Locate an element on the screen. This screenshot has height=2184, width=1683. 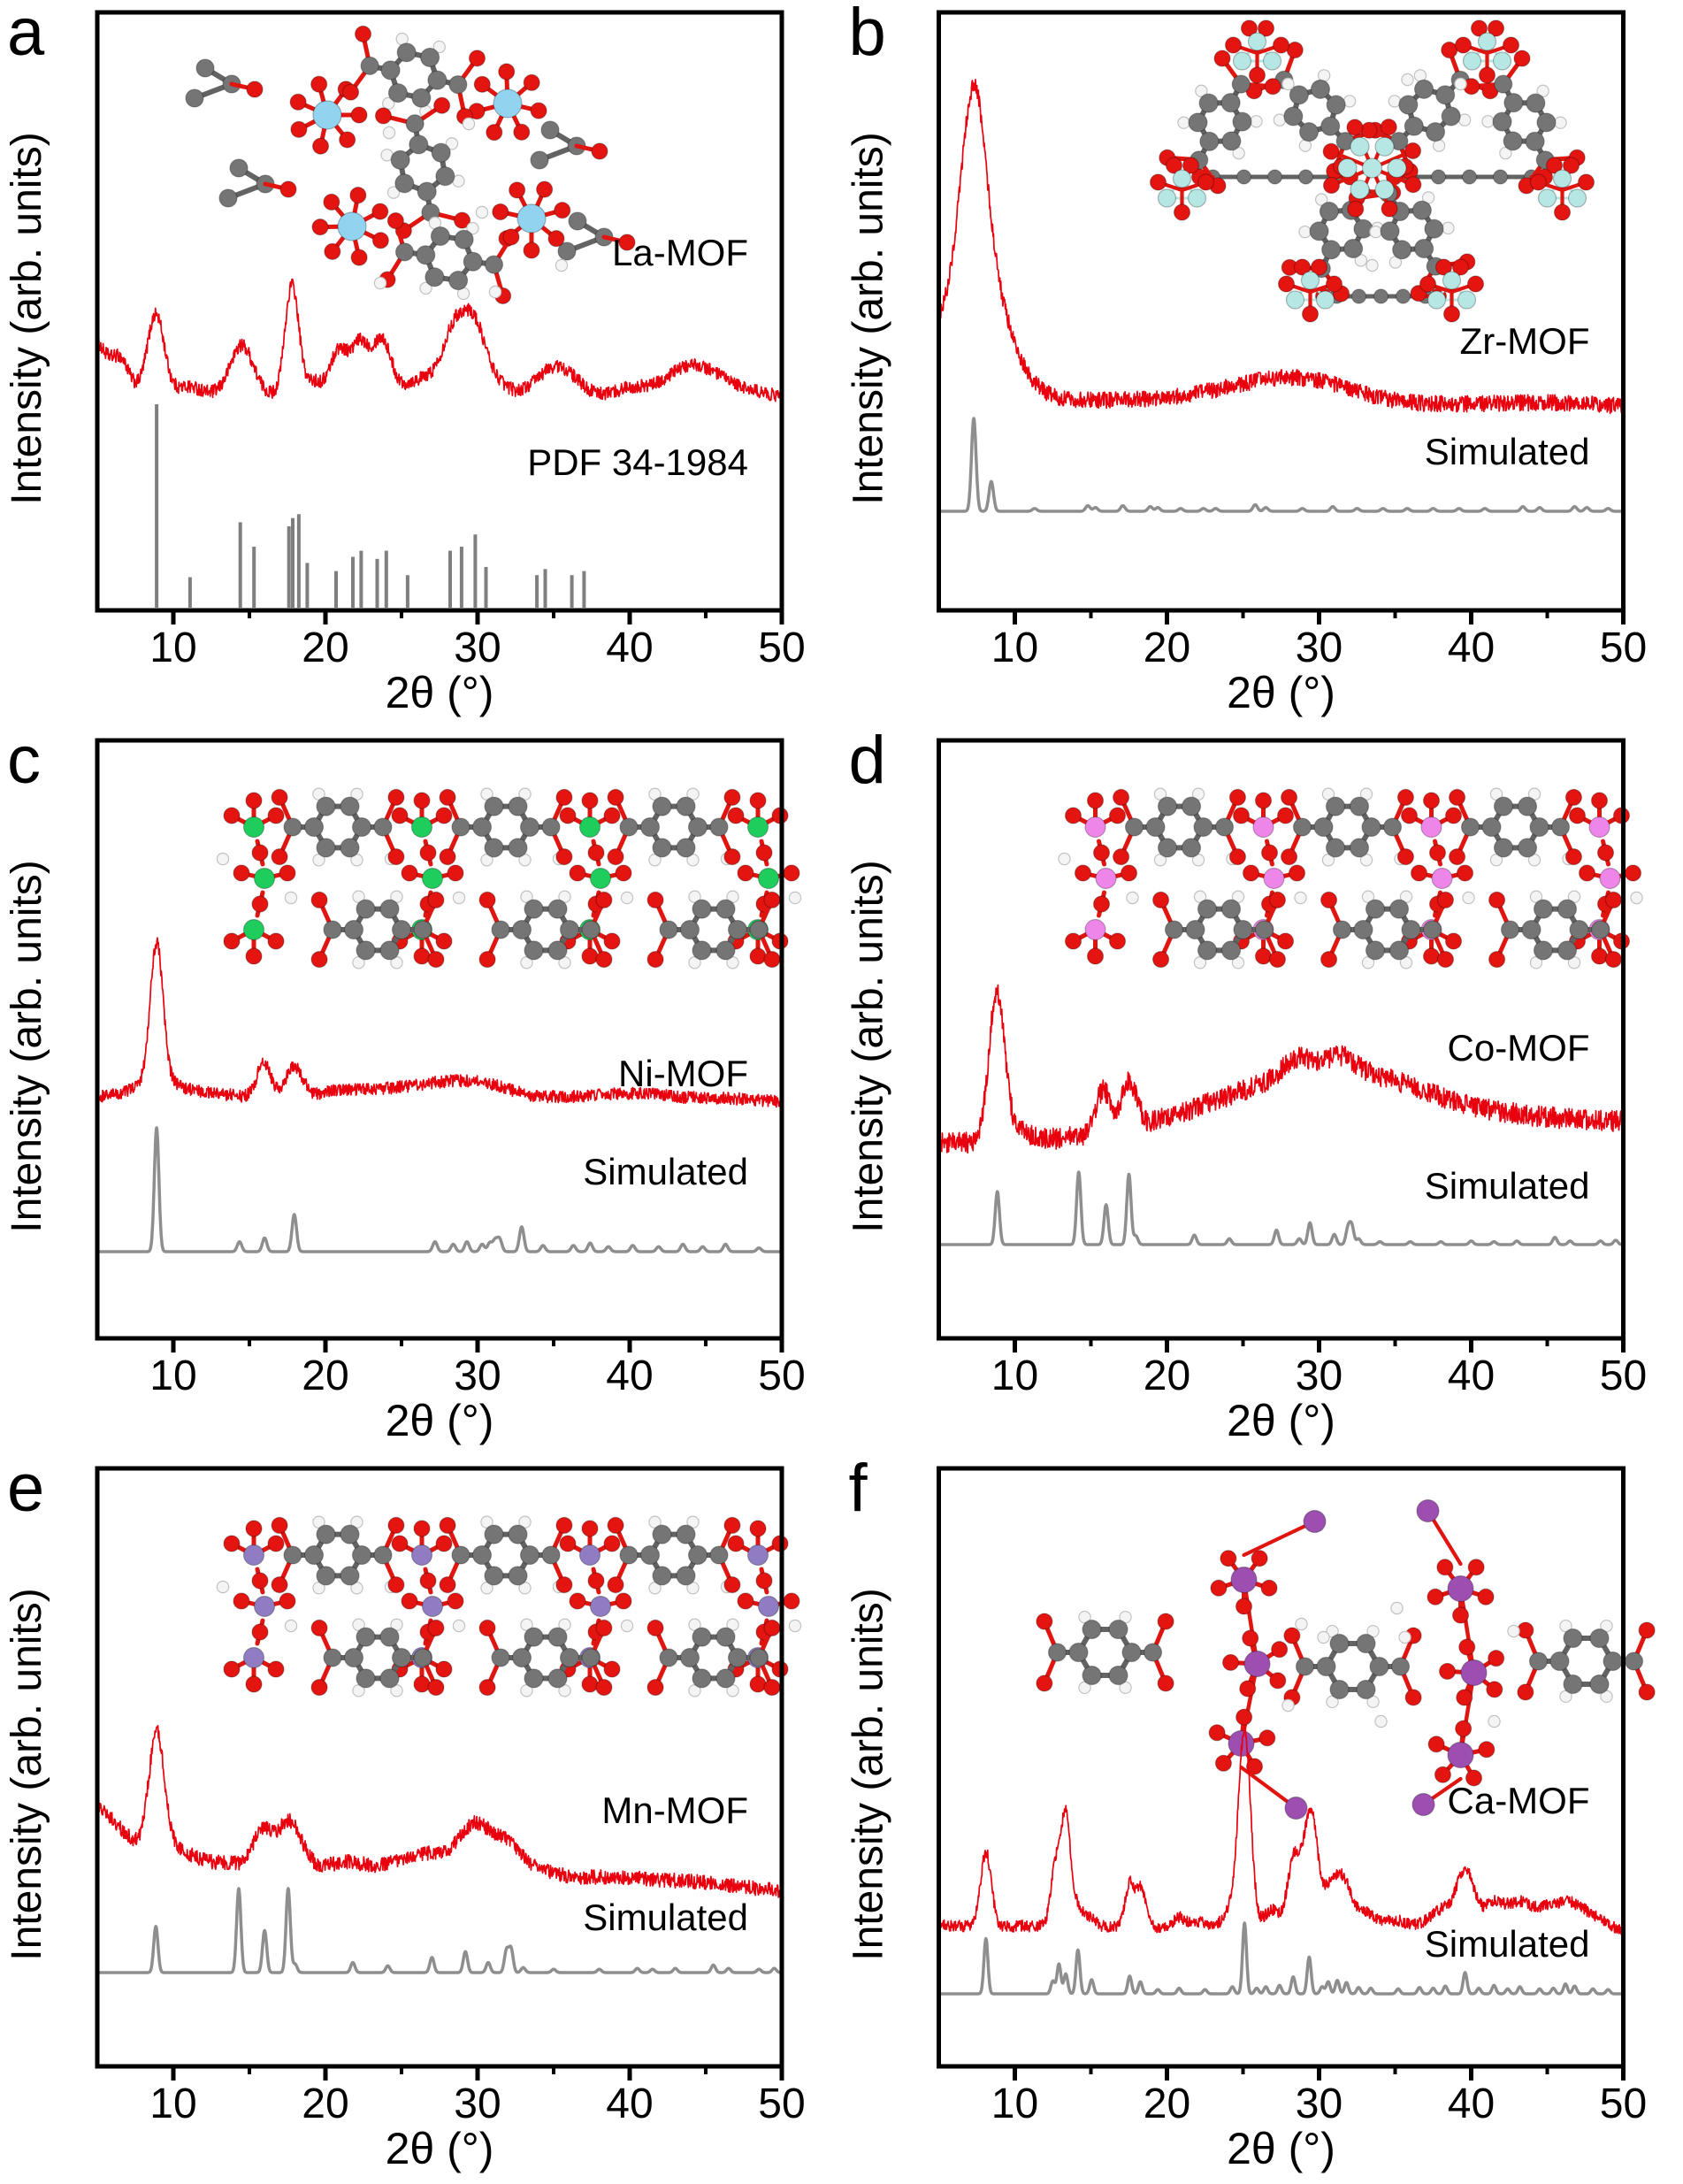
traces is located at coordinates (1281, 295).